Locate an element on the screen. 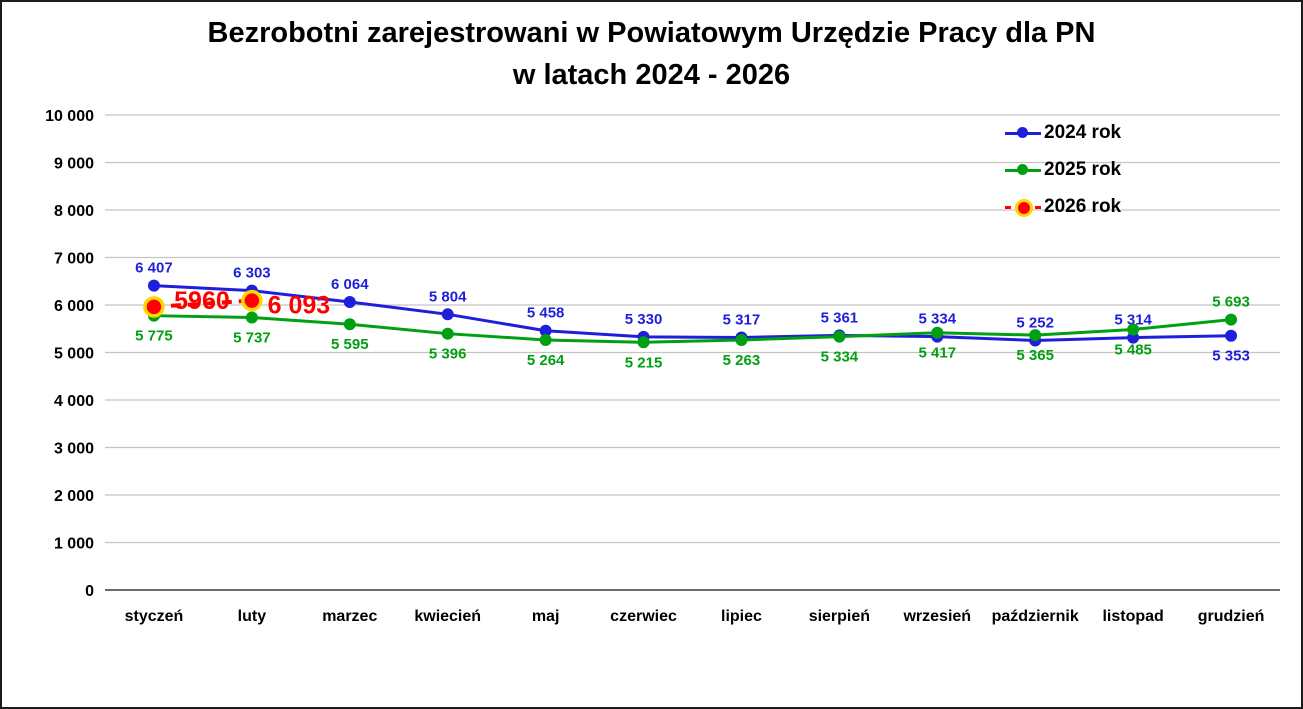 The image size is (1303, 709). x-axis-label: lipiec is located at coordinates (741, 616).